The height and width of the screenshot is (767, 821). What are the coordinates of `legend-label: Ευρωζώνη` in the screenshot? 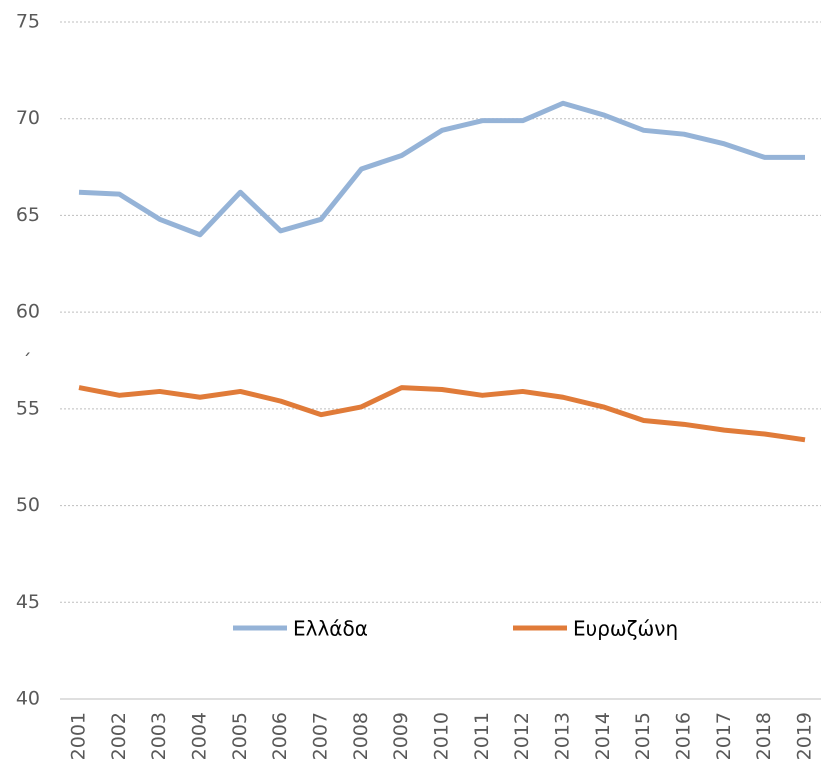 It's located at (625, 629).